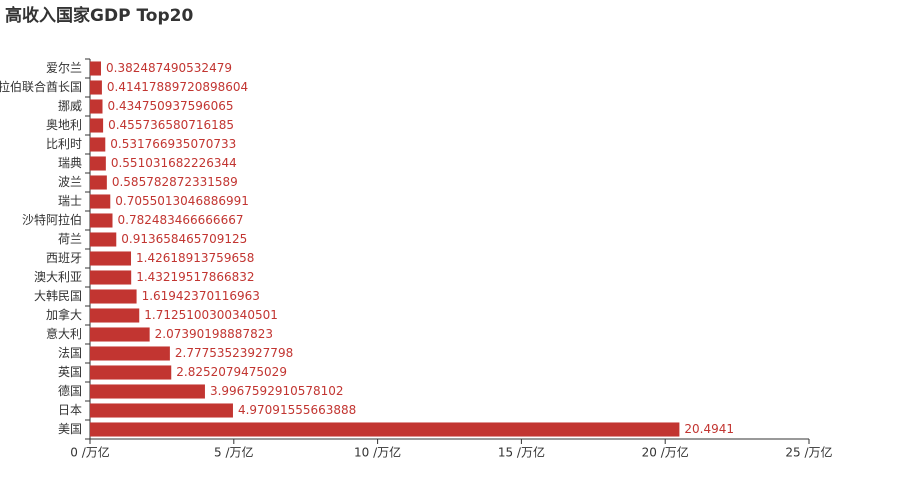 The height and width of the screenshot is (500, 900). Describe the element at coordinates (64, 144) in the screenshot. I see `y-tick-label: 比利时` at that location.